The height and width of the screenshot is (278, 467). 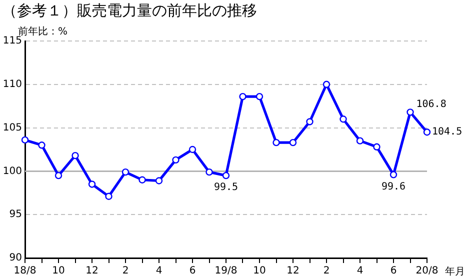 What do you see at coordinates (43, 32) in the screenshot?
I see `y-axis-title: 前年比：%` at bounding box center [43, 32].